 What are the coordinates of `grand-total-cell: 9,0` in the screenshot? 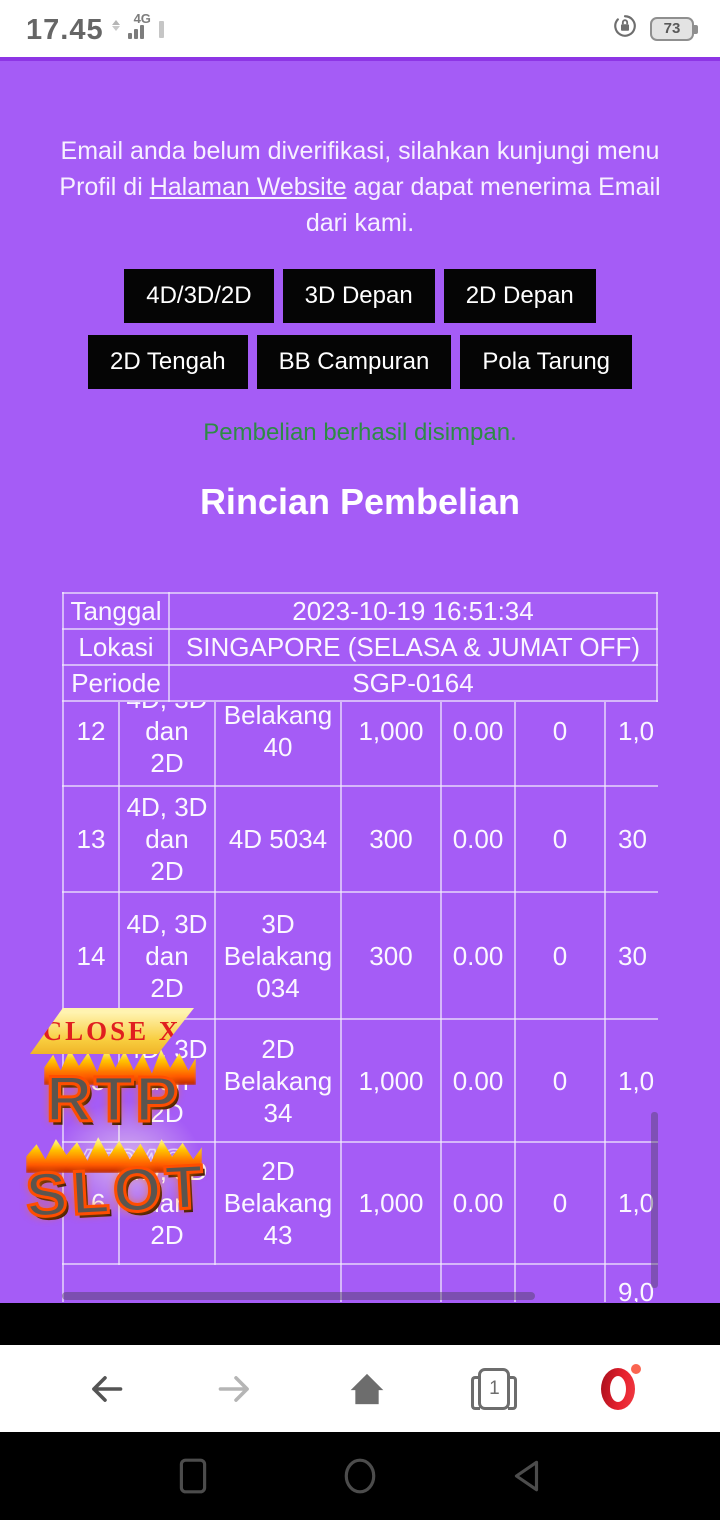 It's located at (631, 1282).